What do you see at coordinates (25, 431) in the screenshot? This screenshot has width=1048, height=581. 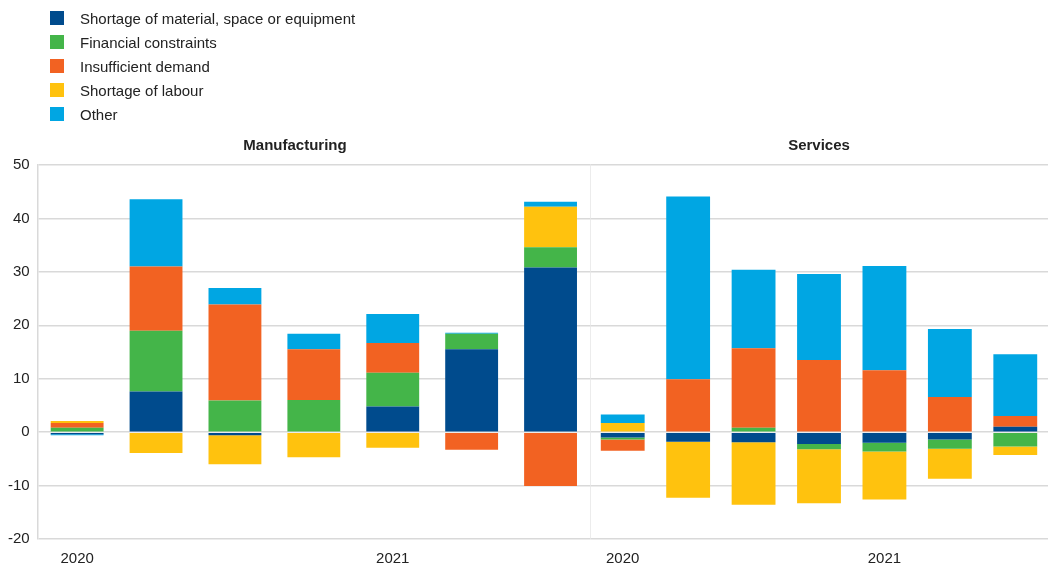 I see `y-tick-label: 0` at bounding box center [25, 431].